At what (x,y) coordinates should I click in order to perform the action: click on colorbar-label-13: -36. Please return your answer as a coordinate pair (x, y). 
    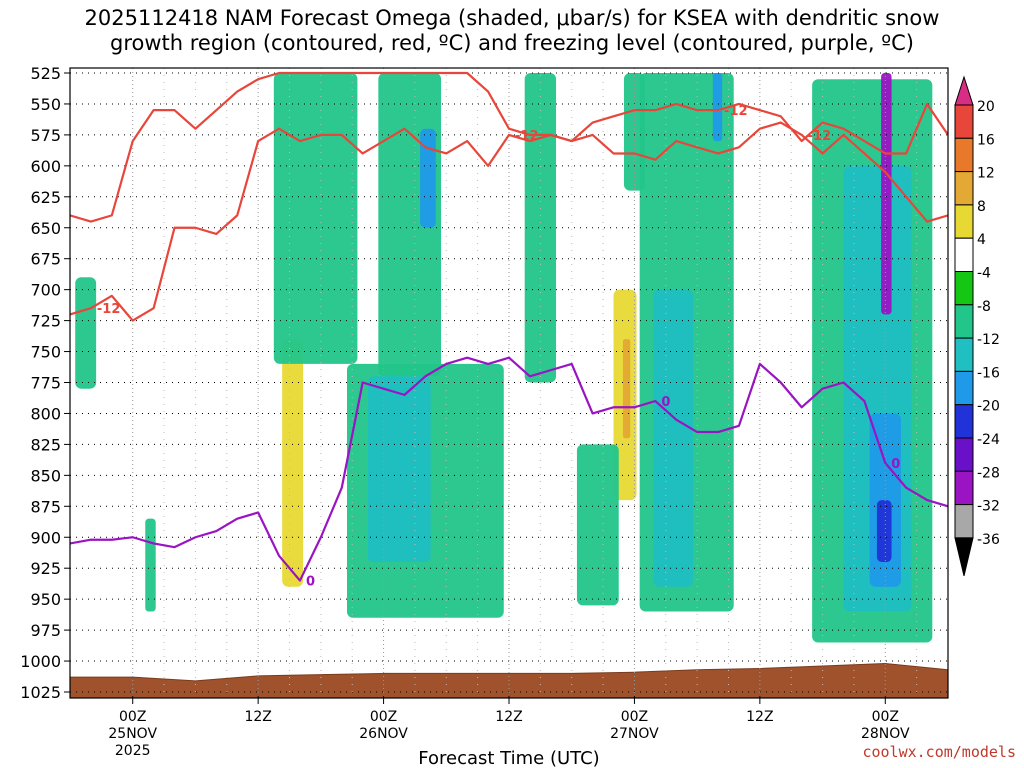
    Looking at the image, I should click on (988, 540).